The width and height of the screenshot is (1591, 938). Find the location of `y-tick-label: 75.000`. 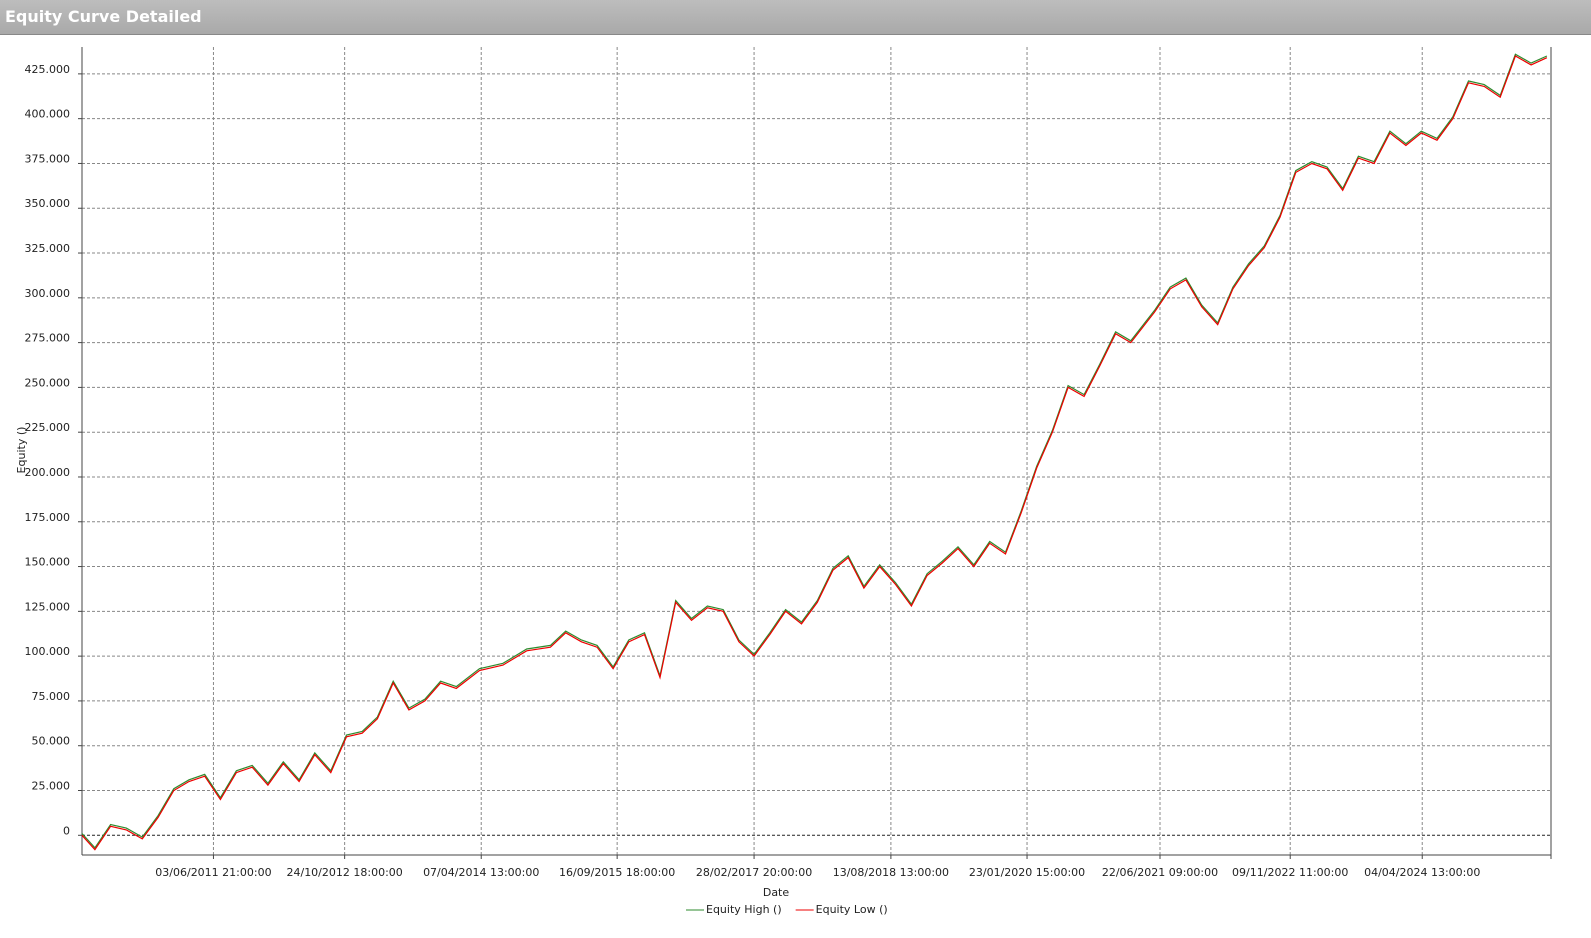

y-tick-label: 75.000 is located at coordinates (51, 696).